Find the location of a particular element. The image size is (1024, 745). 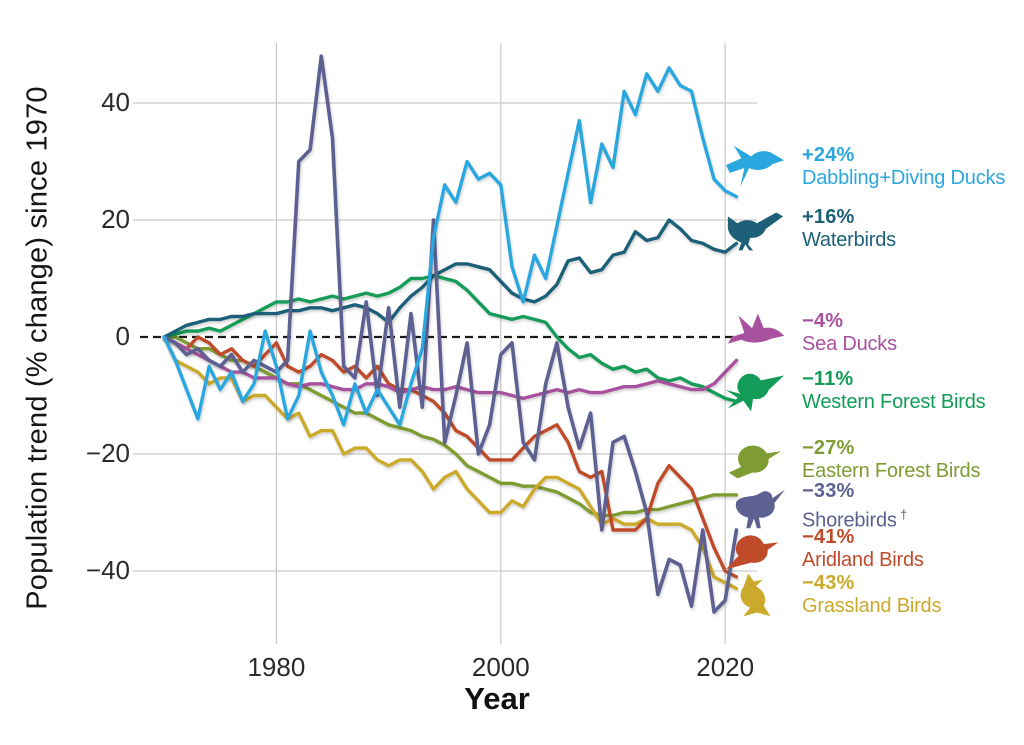

x-tick-label: 2020 is located at coordinates (725, 667).